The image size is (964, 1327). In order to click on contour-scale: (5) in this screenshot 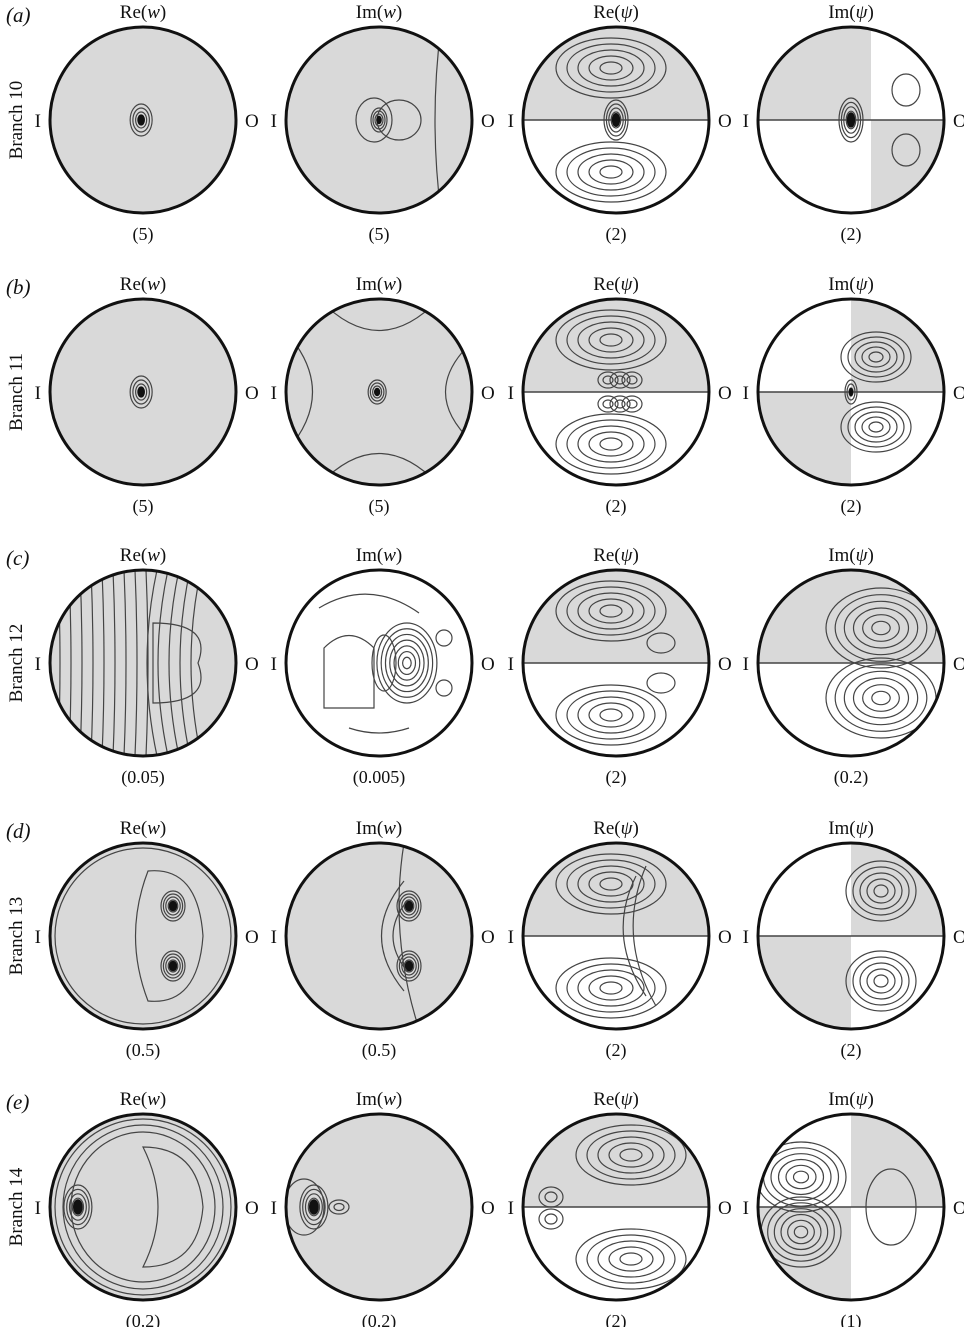, I will do `click(379, 234)`.